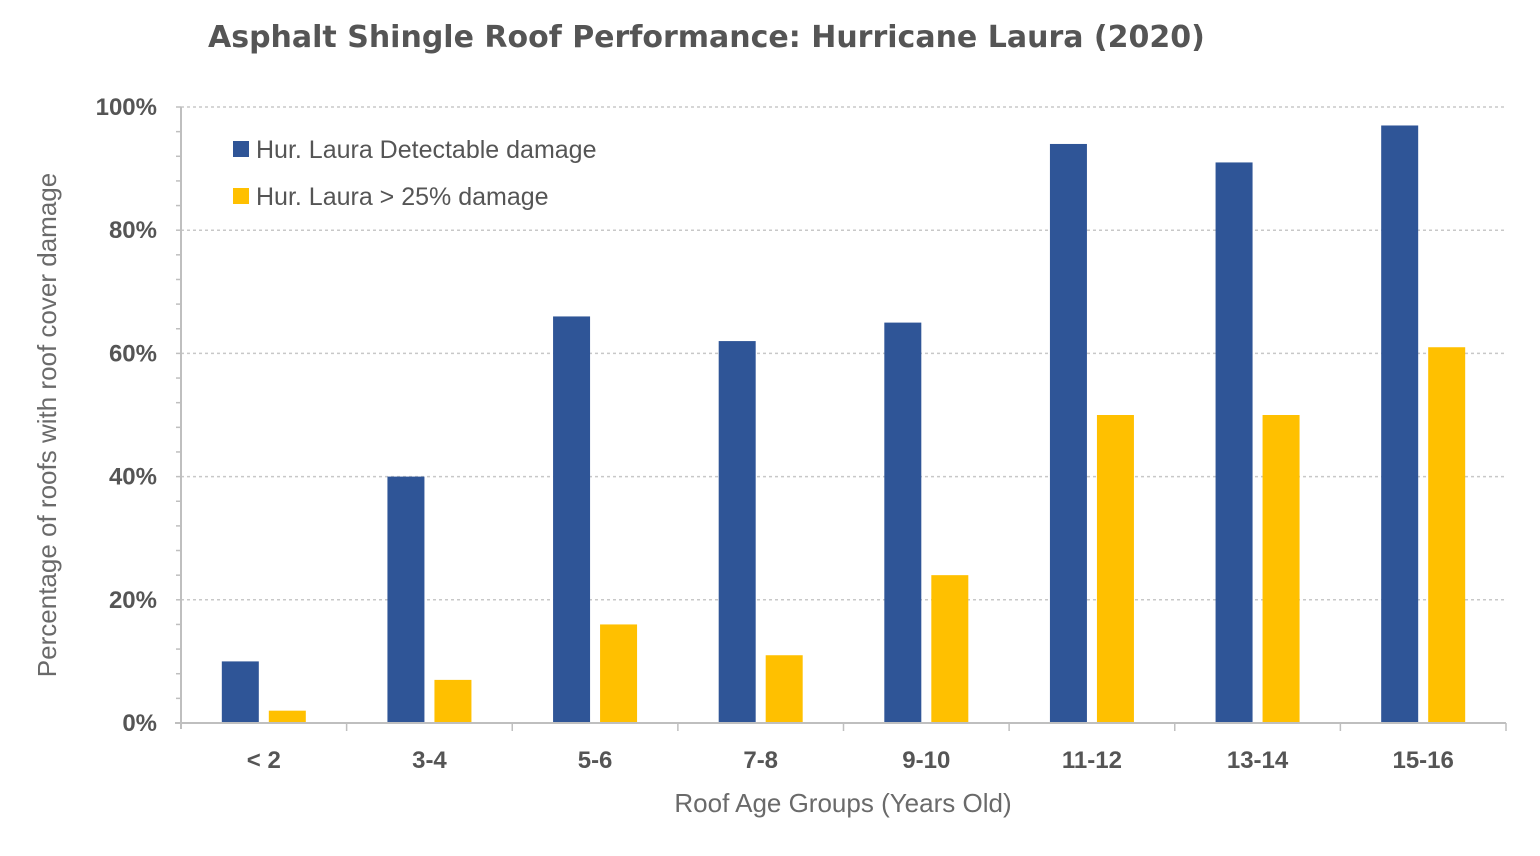 The image size is (1540, 856). I want to click on x-tick-label: 13-14, so click(1258, 760).